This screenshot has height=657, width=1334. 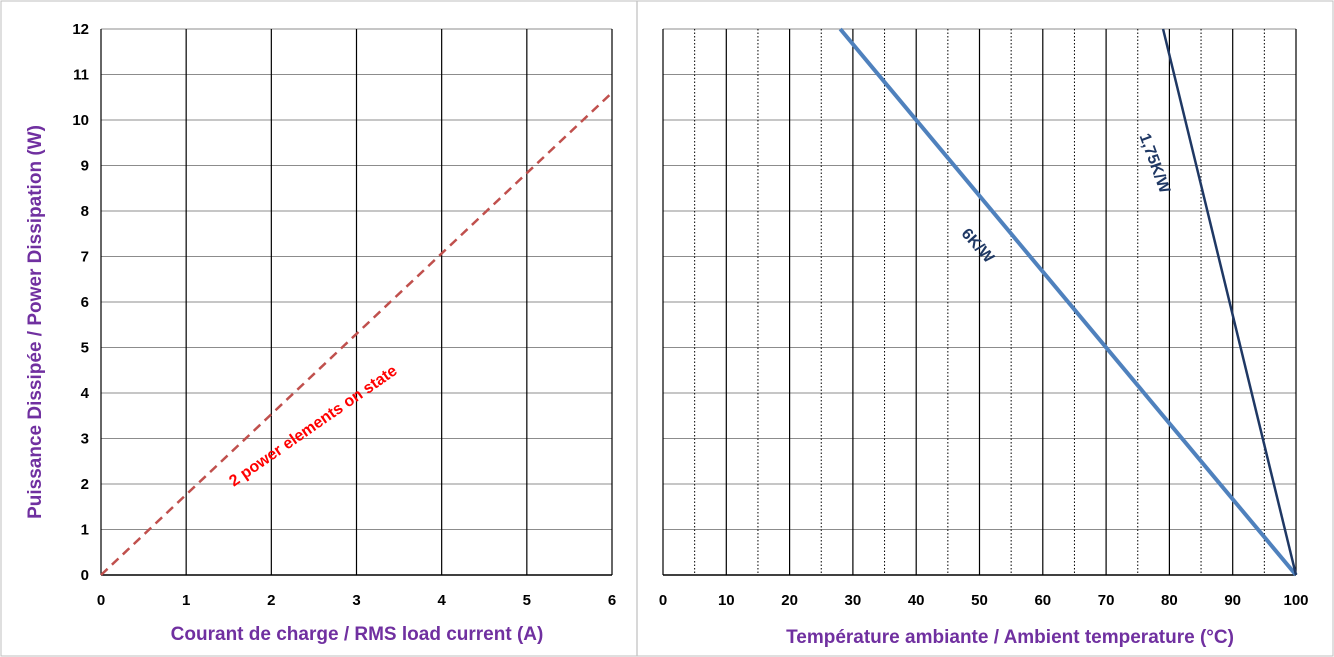 I want to click on left-y-tick-label: 5, so click(x=85, y=348).